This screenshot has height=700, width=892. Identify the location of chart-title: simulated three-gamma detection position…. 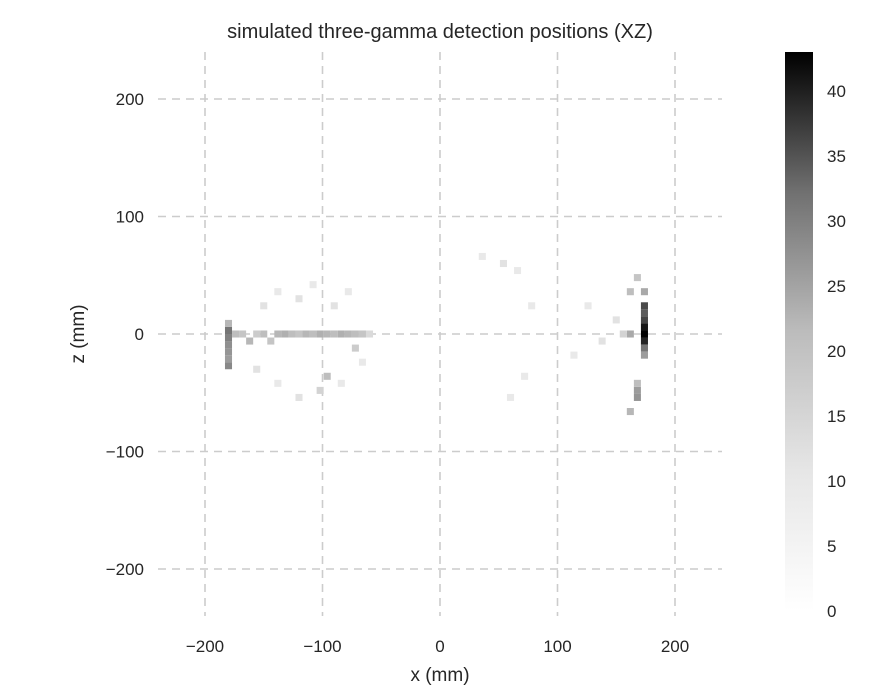
(440, 32).